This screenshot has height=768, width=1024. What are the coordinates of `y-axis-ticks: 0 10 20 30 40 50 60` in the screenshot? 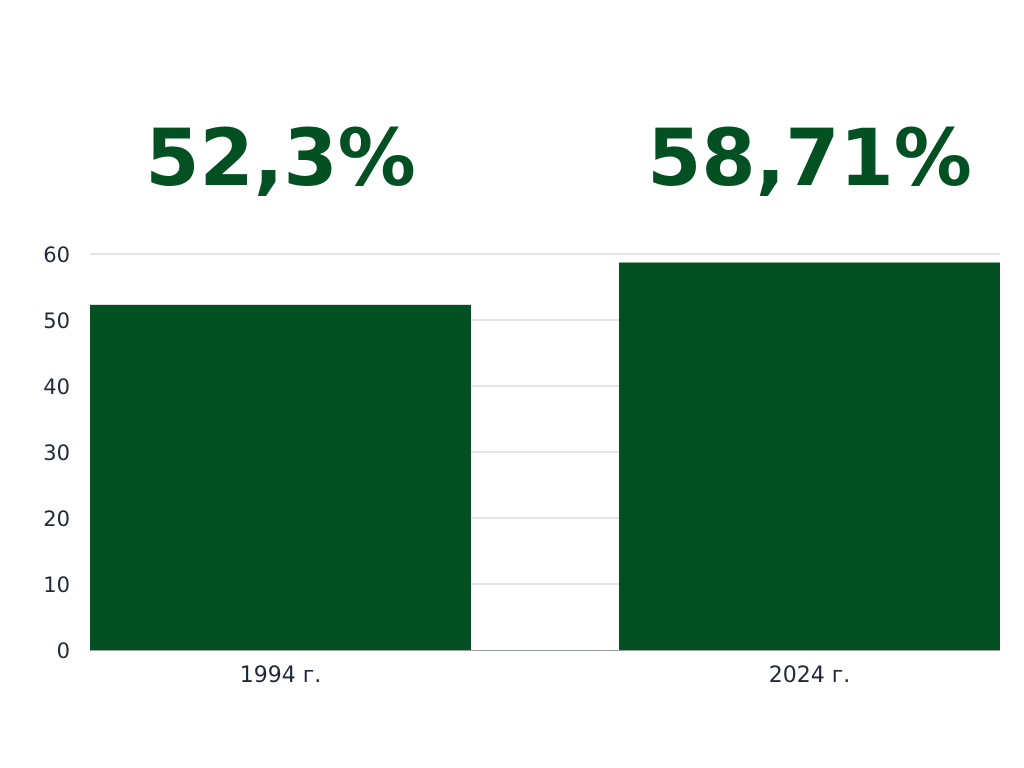 It's located at (56, 453).